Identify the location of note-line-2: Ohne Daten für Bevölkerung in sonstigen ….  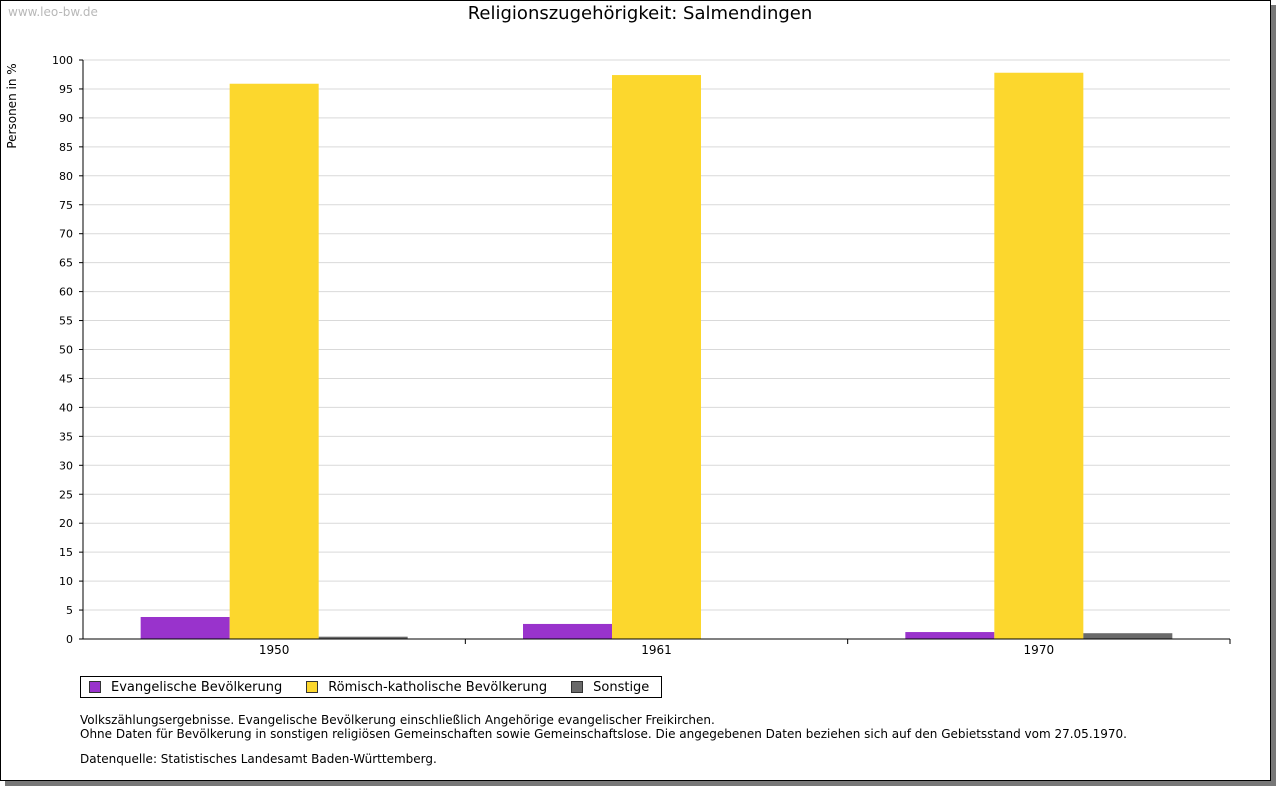
(603, 734).